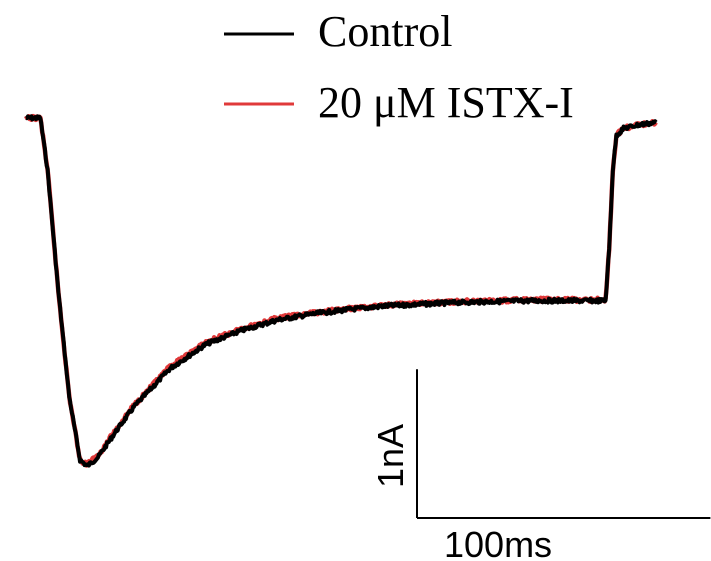 This screenshot has height=561, width=711. What do you see at coordinates (399, 67) in the screenshot?
I see `legend: Control 20 μM ISTX-I` at bounding box center [399, 67].